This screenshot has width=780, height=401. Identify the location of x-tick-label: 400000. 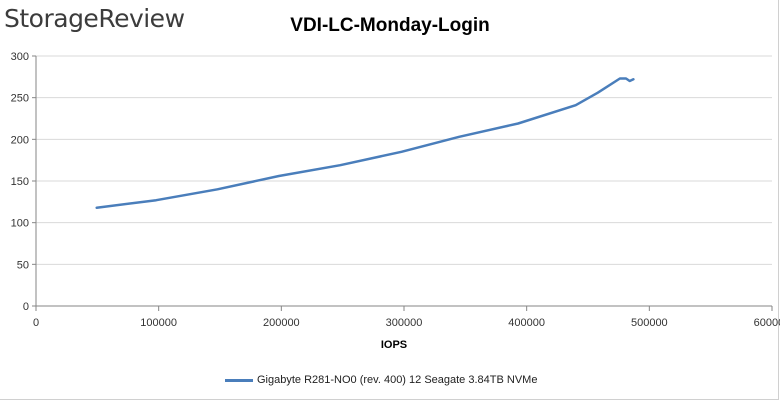
(526, 323).